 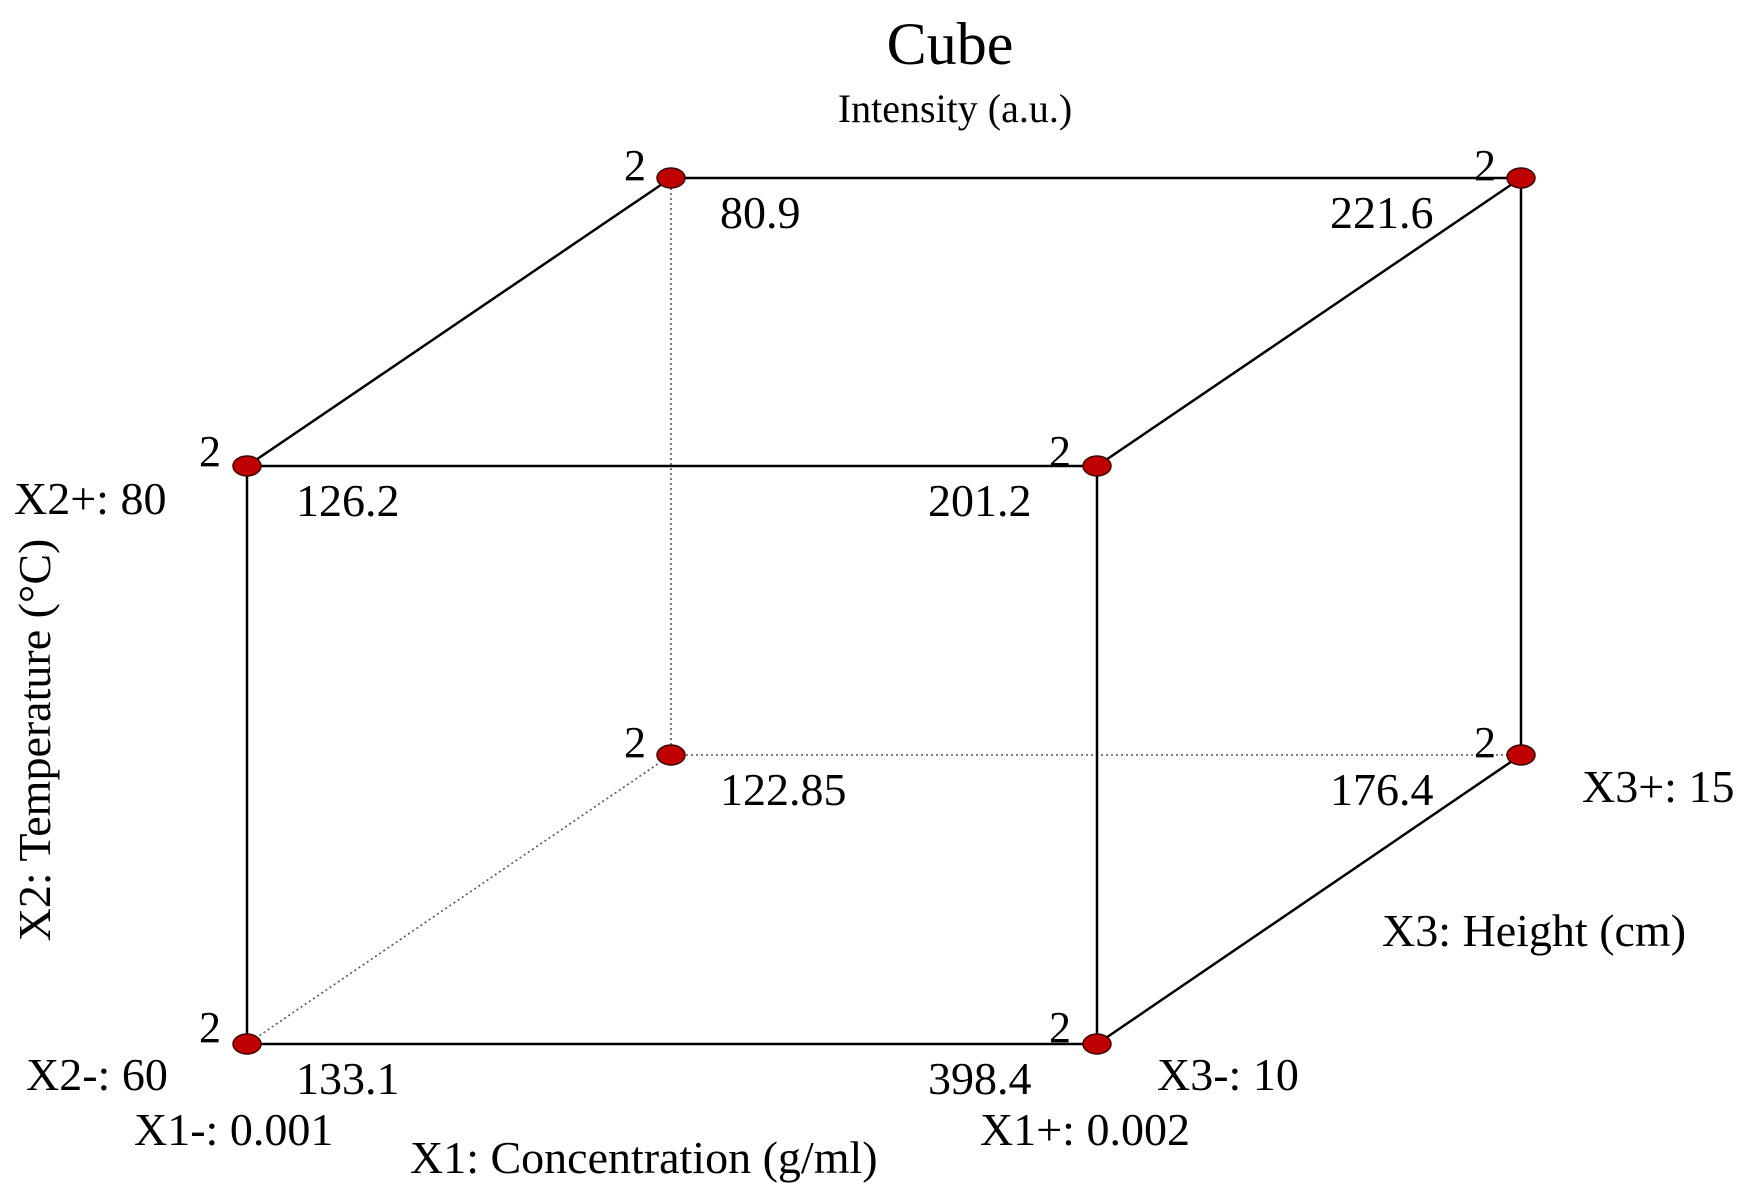 I want to click on corner-point-x1hi-x2hi-x3lo, so click(x=1097, y=466).